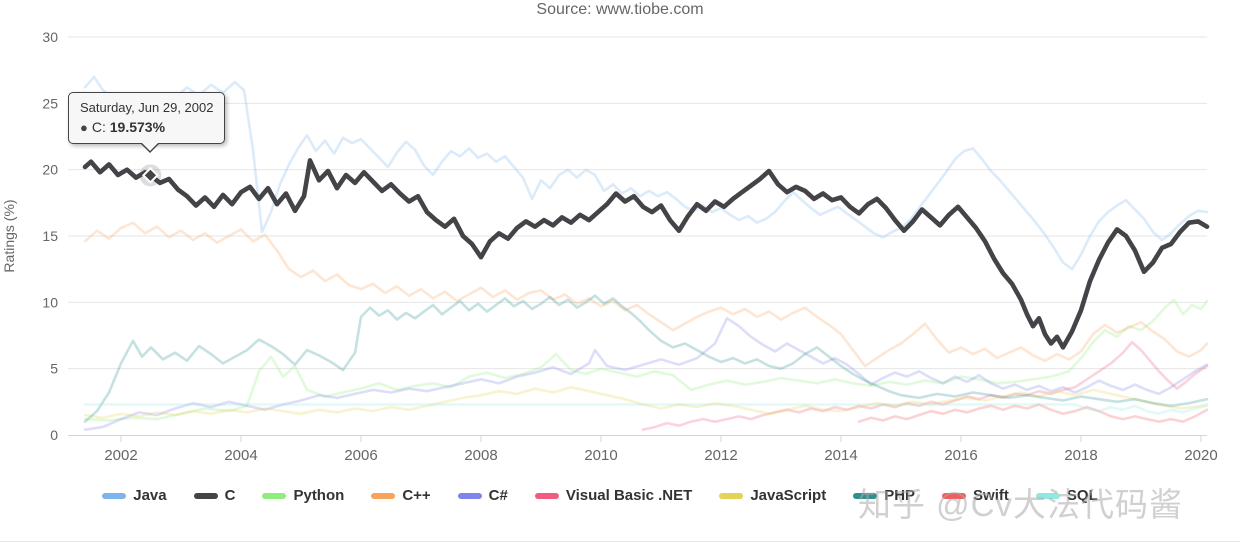 The height and width of the screenshot is (549, 1240). Describe the element at coordinates (137, 127) in the screenshot. I see `tooltip-value: 19.573%` at that location.